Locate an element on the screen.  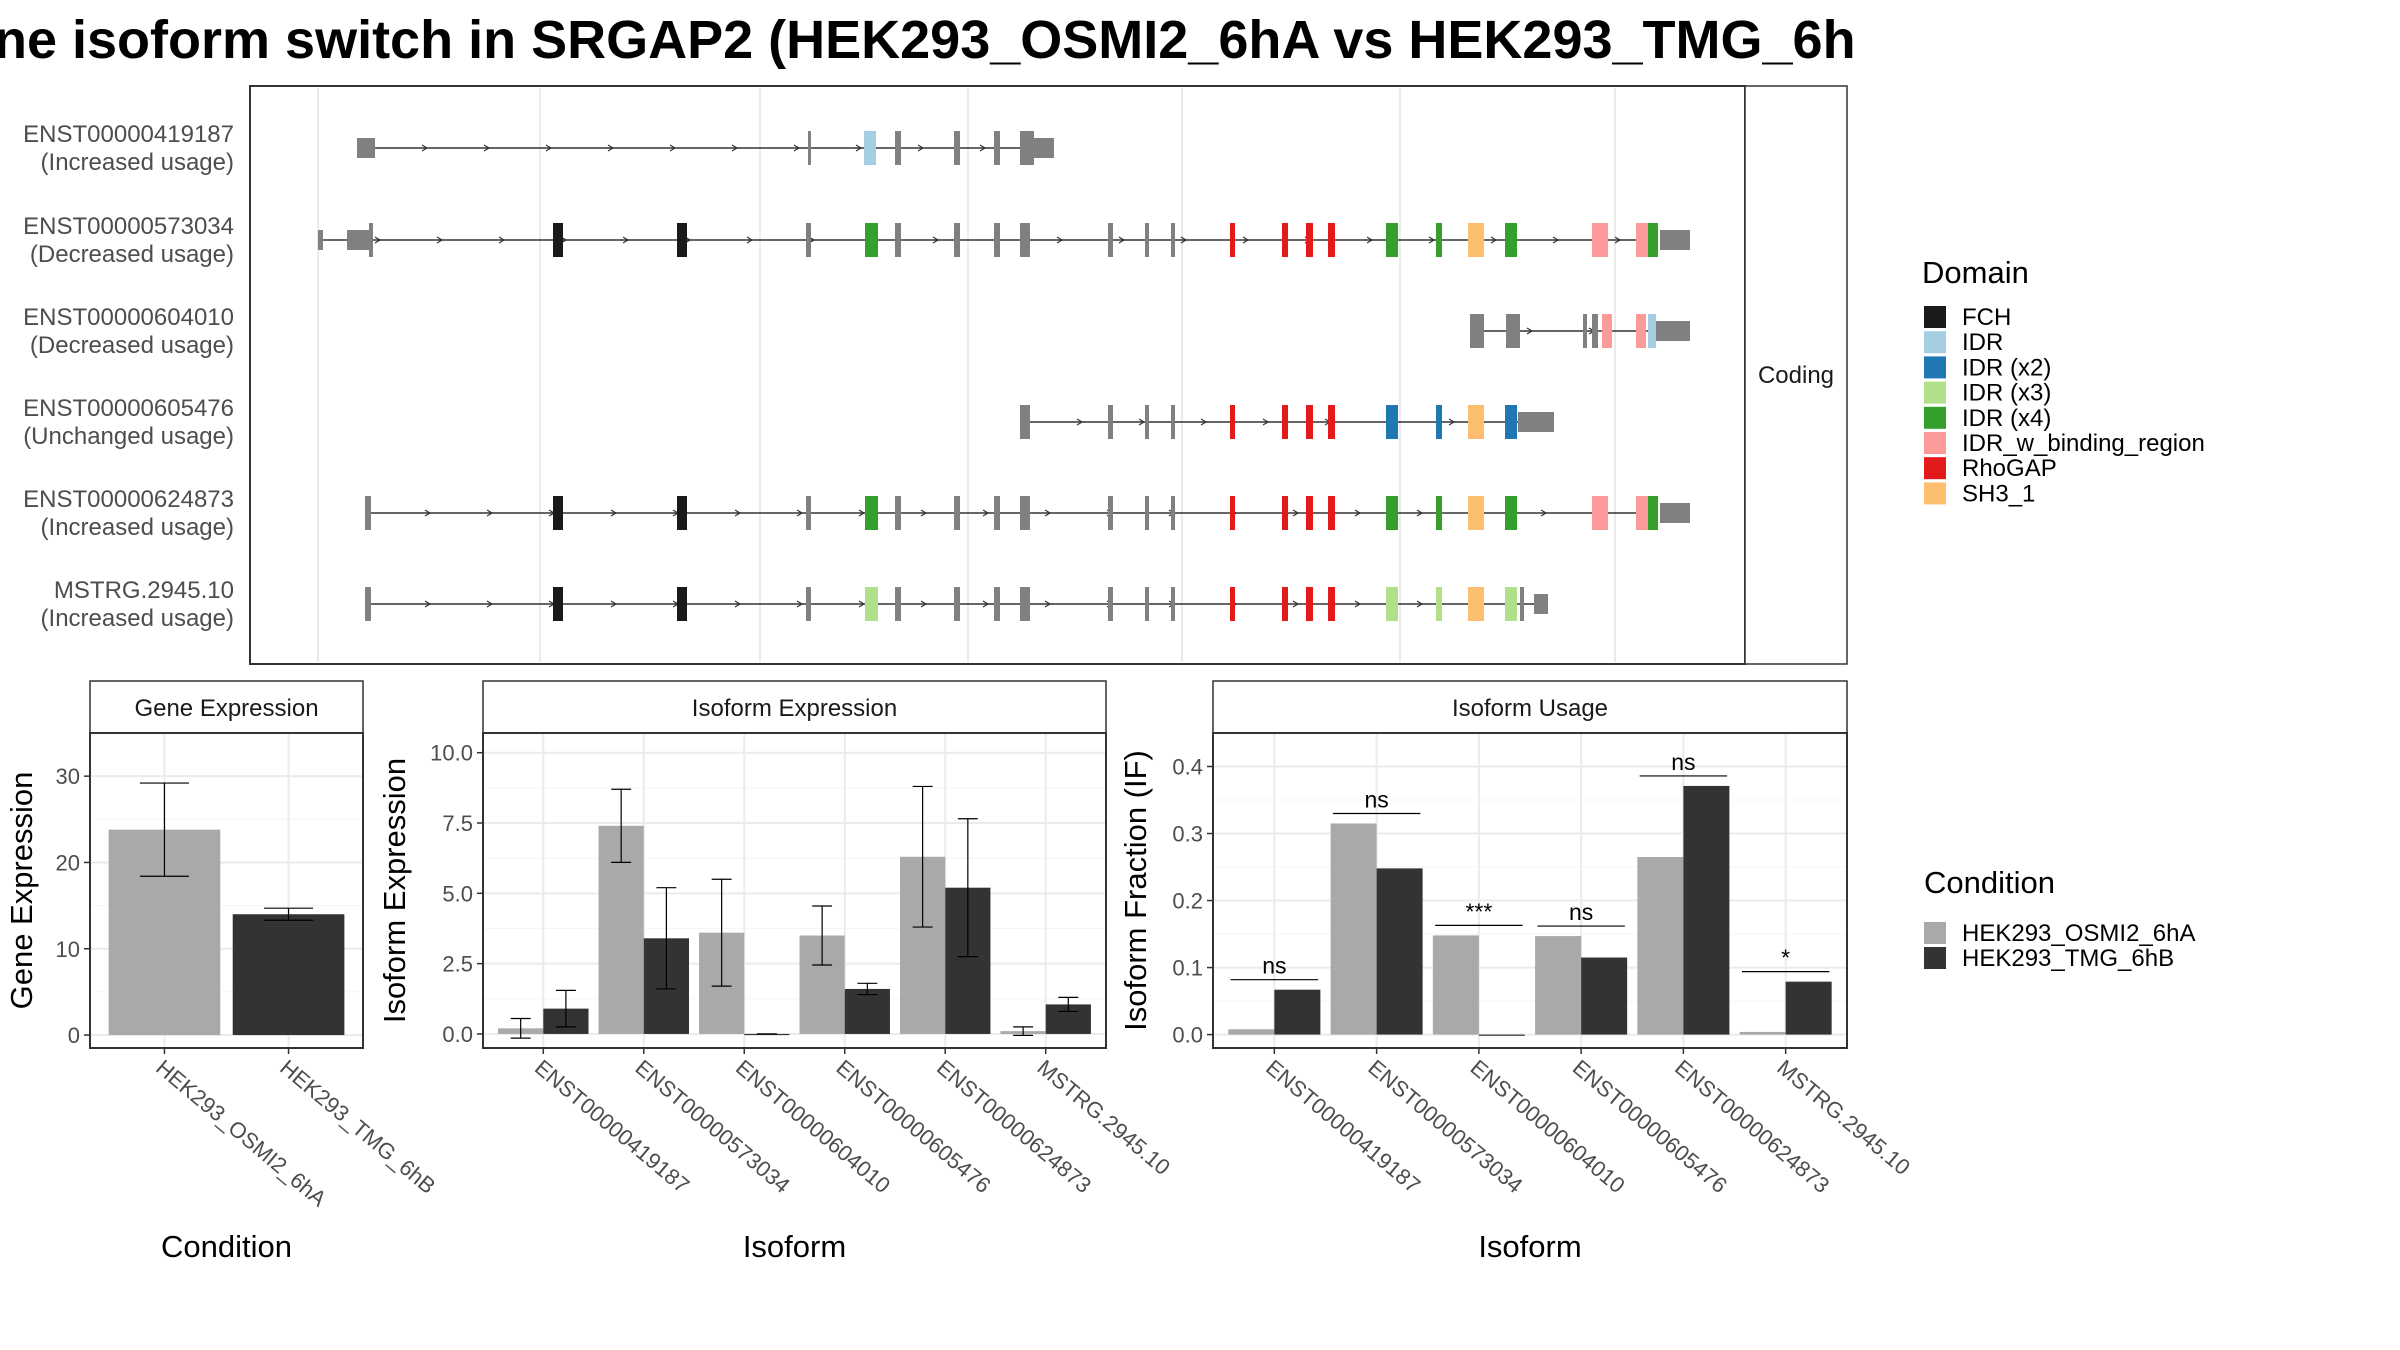
y-tick-label: 5.0 is located at coordinates (457, 893).